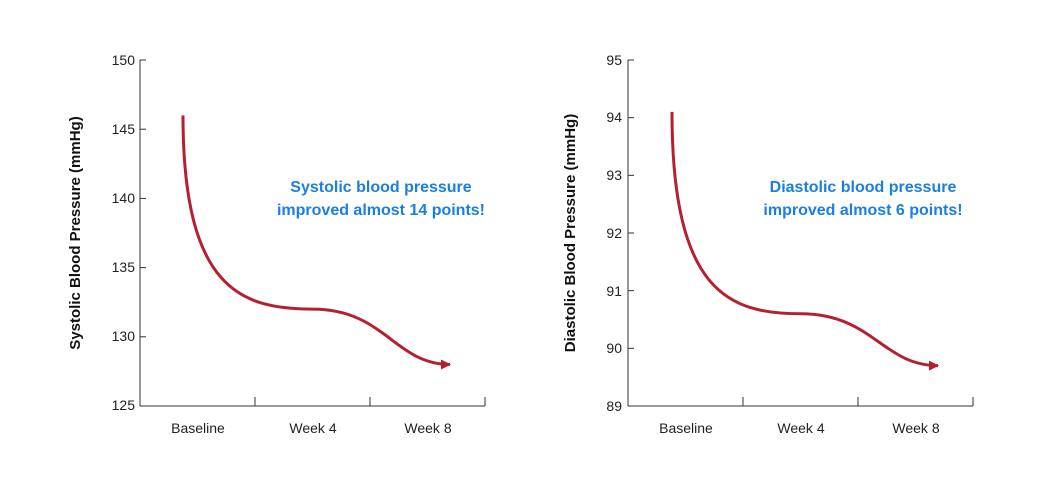 This screenshot has height=490, width=1037. Describe the element at coordinates (381, 210) in the screenshot. I see `systolic-annotation-line-2: improved almost 14 points!` at that location.